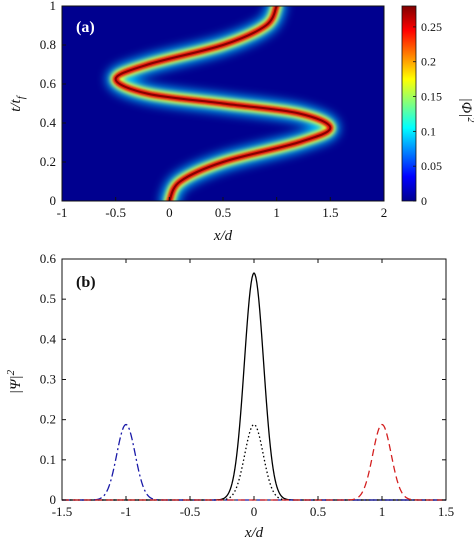 The image size is (474, 545). What do you see at coordinates (446, 511) in the screenshot?
I see `panel-b-xtick-label: 1.5` at bounding box center [446, 511].